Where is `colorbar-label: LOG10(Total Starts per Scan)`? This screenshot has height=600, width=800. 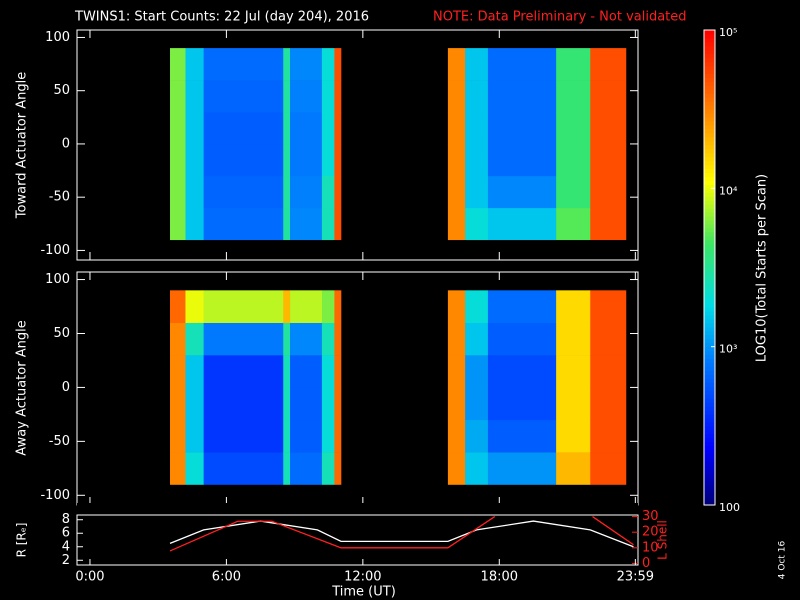
colorbar-label: LOG10(Total Starts per Scan) is located at coordinates (762, 268).